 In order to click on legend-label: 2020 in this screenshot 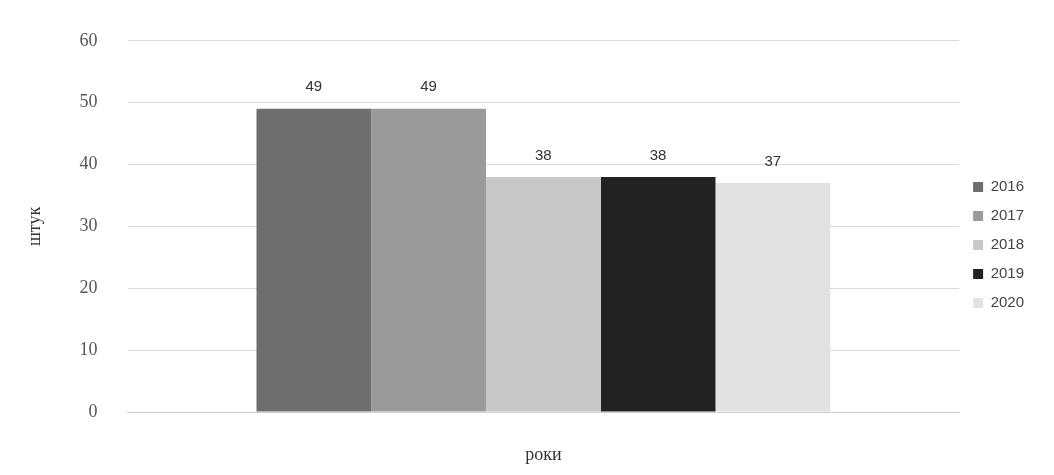, I will do `click(1007, 302)`.